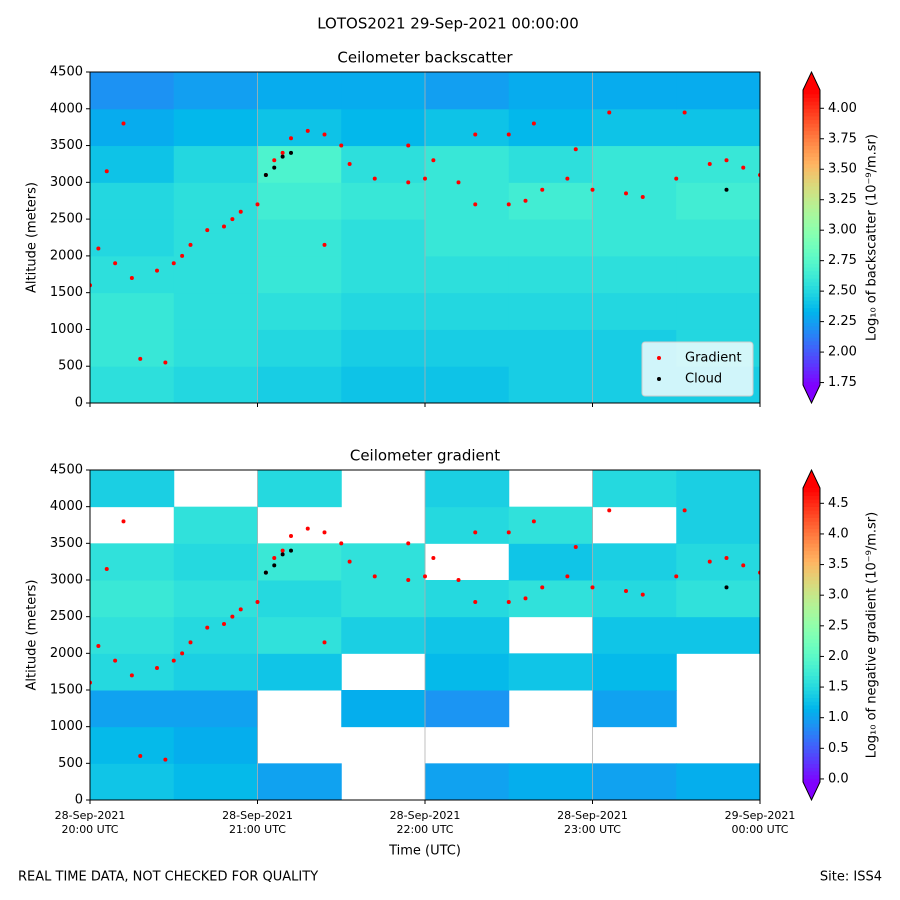 The image size is (900, 900). I want to click on colorbar-tick-label: 4.00, so click(842, 108).